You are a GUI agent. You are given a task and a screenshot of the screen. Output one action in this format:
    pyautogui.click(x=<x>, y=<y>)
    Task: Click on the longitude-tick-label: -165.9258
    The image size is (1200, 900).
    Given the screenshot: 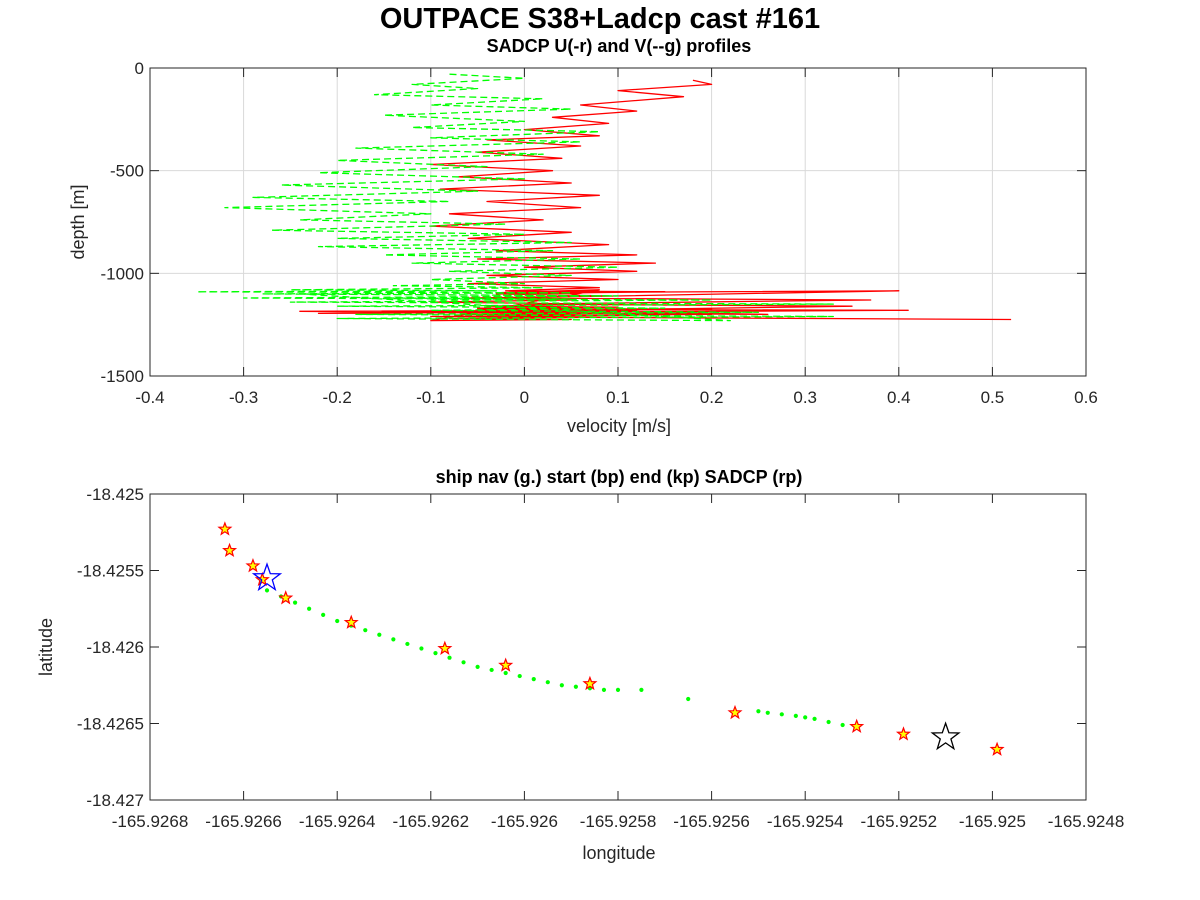 What is the action you would take?
    pyautogui.click(x=618, y=821)
    